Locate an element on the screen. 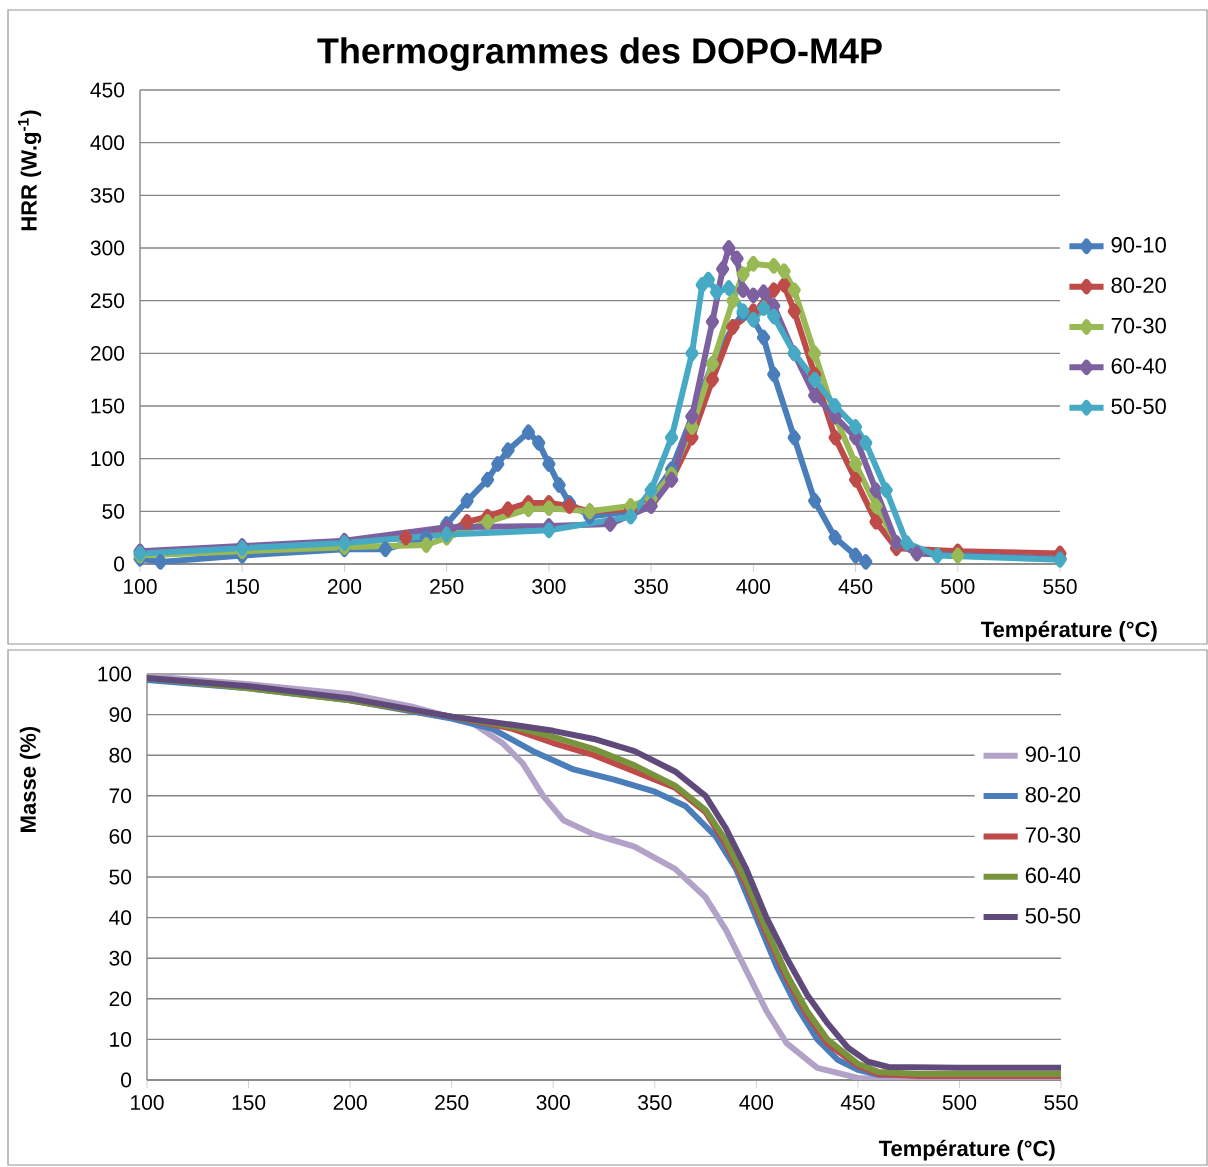  y-axis-title: HRR (W.g$^{-1}$) is located at coordinates (30, 170).